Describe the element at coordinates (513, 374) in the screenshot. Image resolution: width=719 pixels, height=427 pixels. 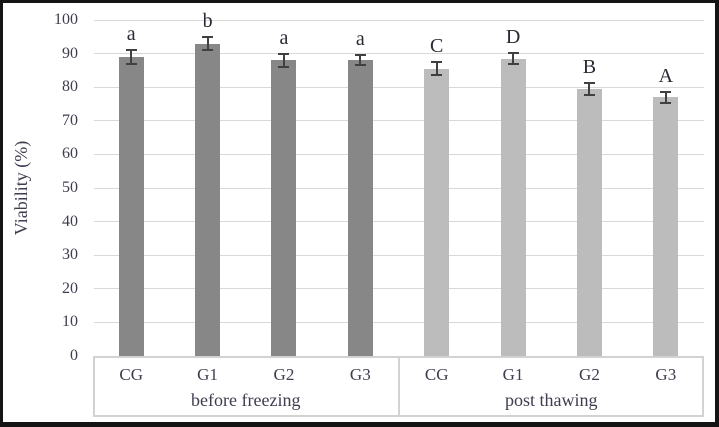
I see `category-label-post-G1: G1` at that location.